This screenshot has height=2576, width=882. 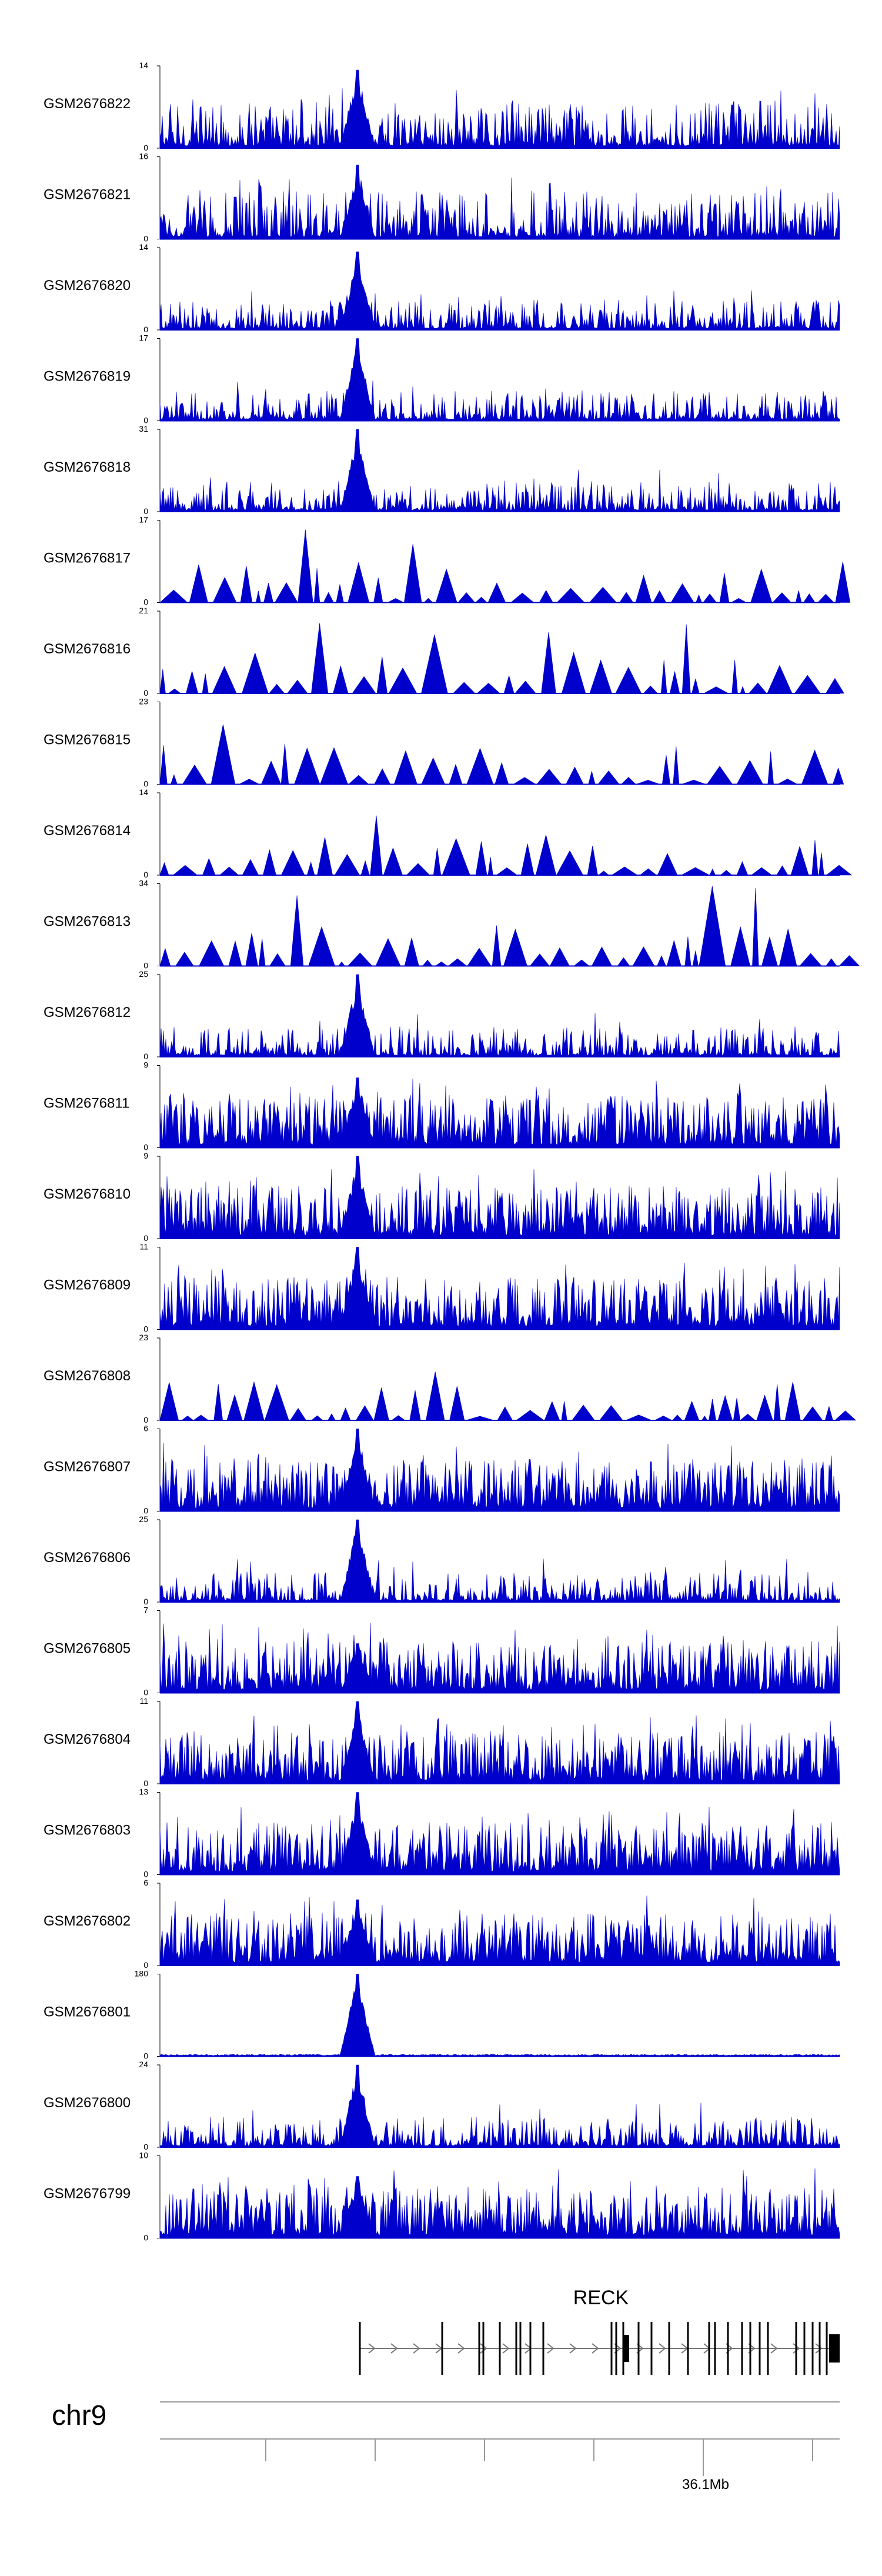 What do you see at coordinates (143, 610) in the screenshot?
I see `y-max-label: 21` at bounding box center [143, 610].